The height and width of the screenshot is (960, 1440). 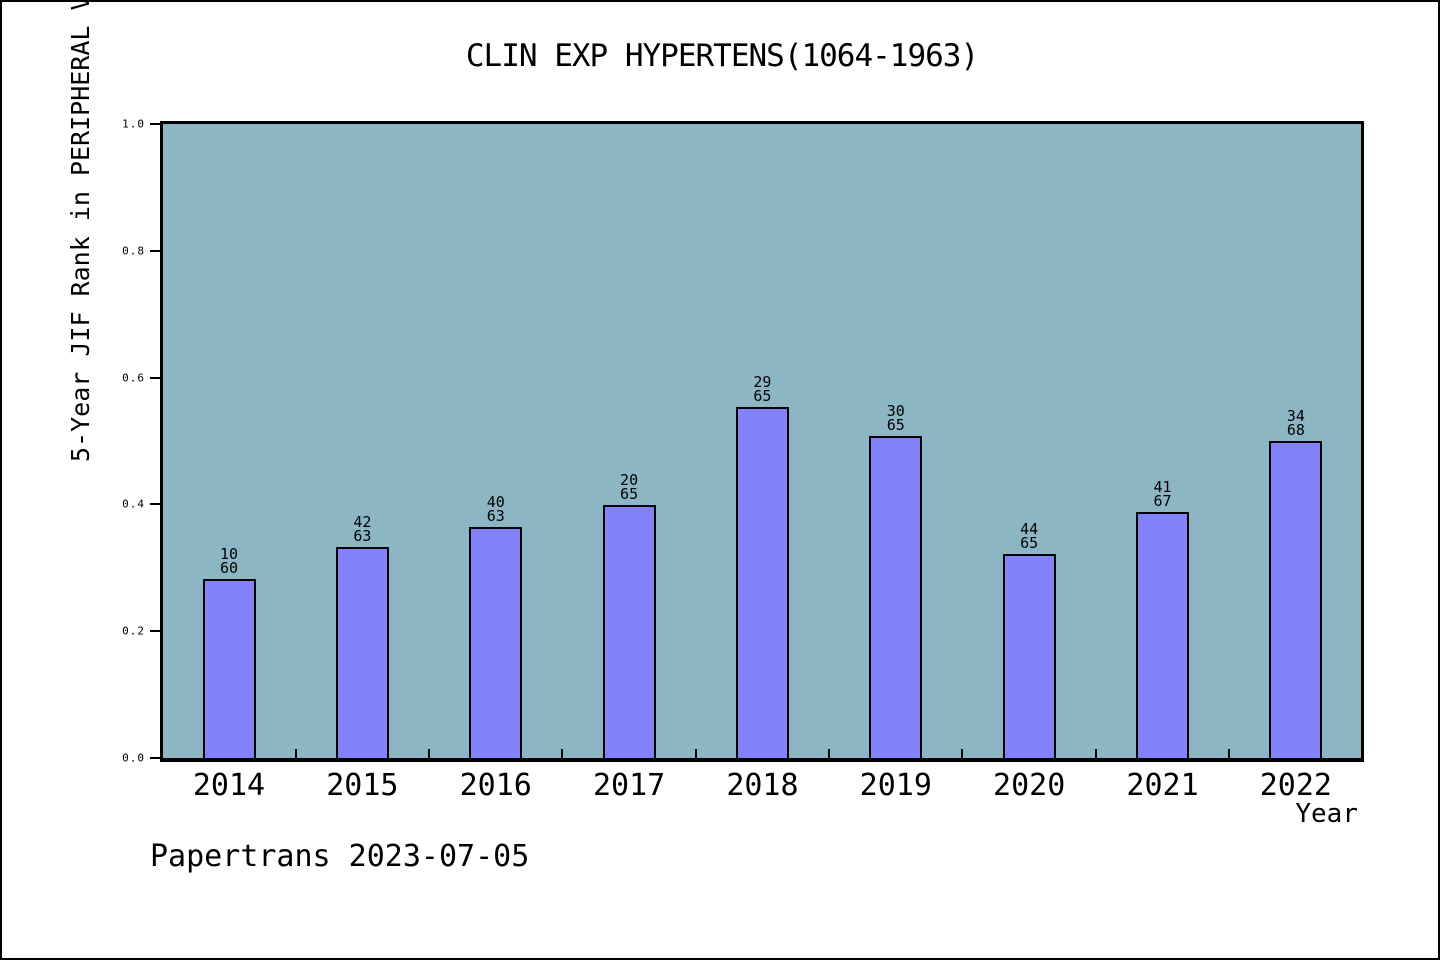 What do you see at coordinates (362, 652) in the screenshot?
I see `bar-2015` at bounding box center [362, 652].